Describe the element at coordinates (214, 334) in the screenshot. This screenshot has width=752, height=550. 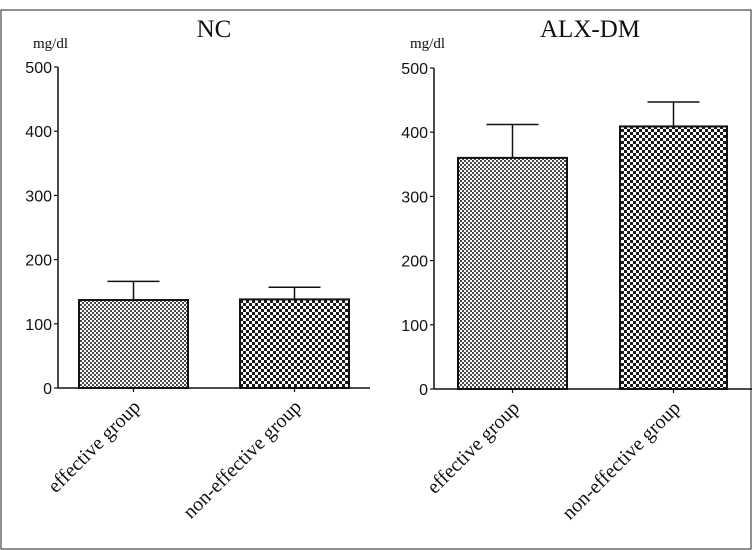
I see `bar-group` at that location.